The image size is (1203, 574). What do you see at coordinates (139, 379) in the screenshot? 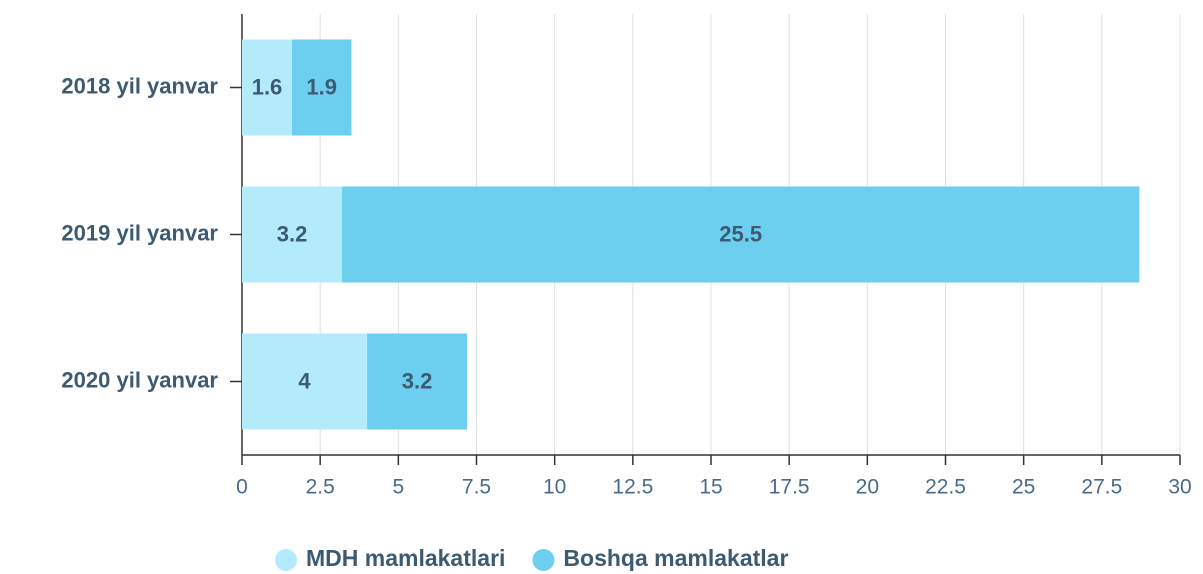
I see `y-tick-label: 2020 yil yanvar` at bounding box center [139, 379].